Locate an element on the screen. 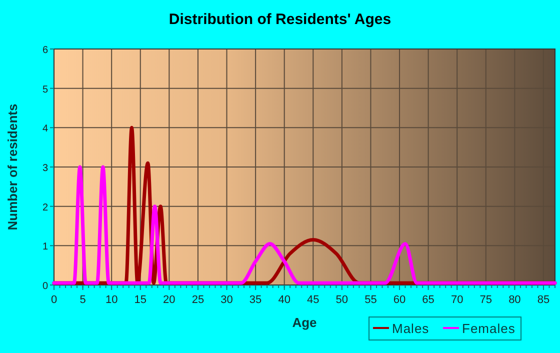 The width and height of the screenshot is (560, 353). x-tick-label: 70 is located at coordinates (457, 300).